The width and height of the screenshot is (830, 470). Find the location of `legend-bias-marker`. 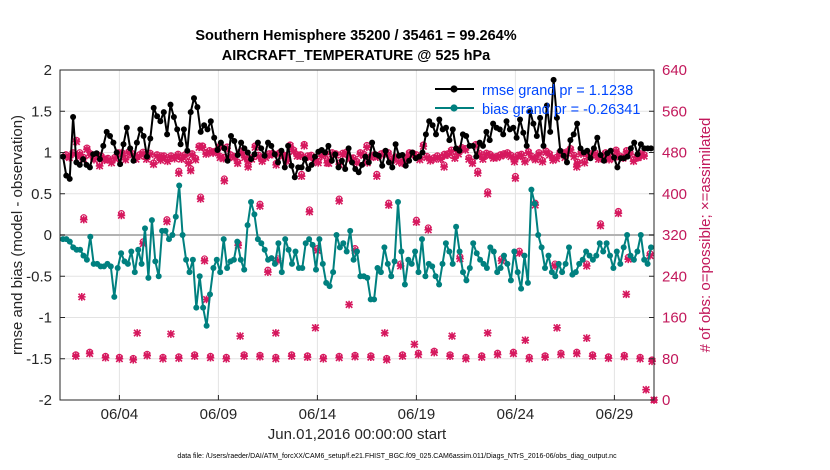

legend-bias-marker is located at coordinates (454, 108).